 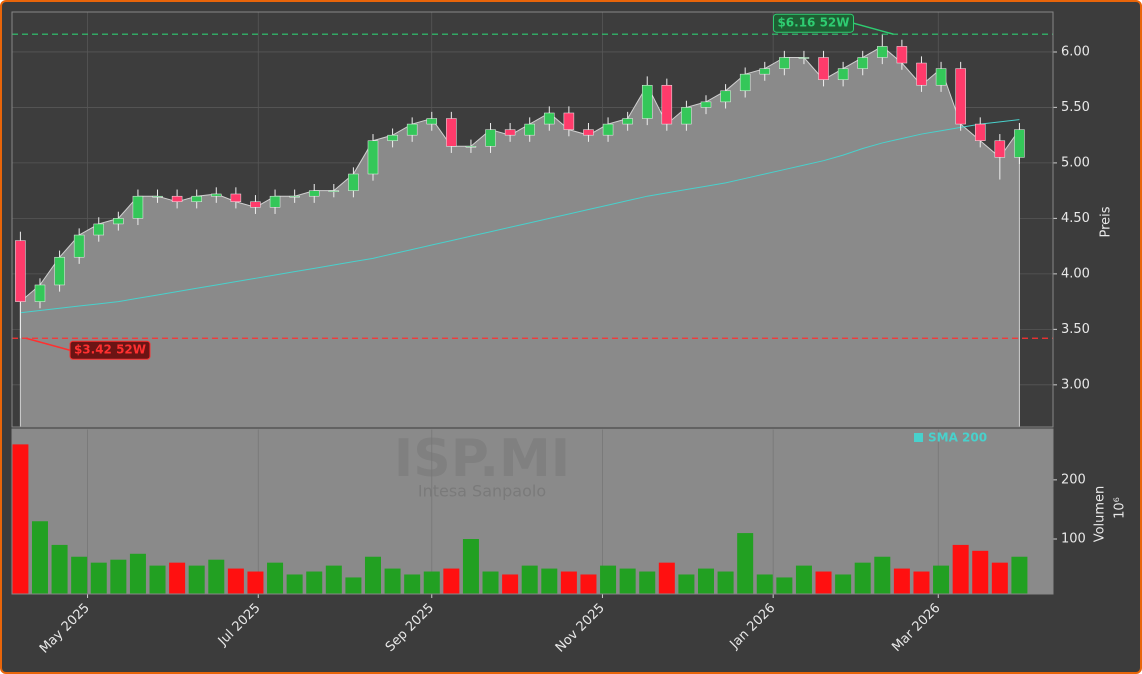 I want to click on y-tick-label: 4.00, so click(x=1075, y=273).